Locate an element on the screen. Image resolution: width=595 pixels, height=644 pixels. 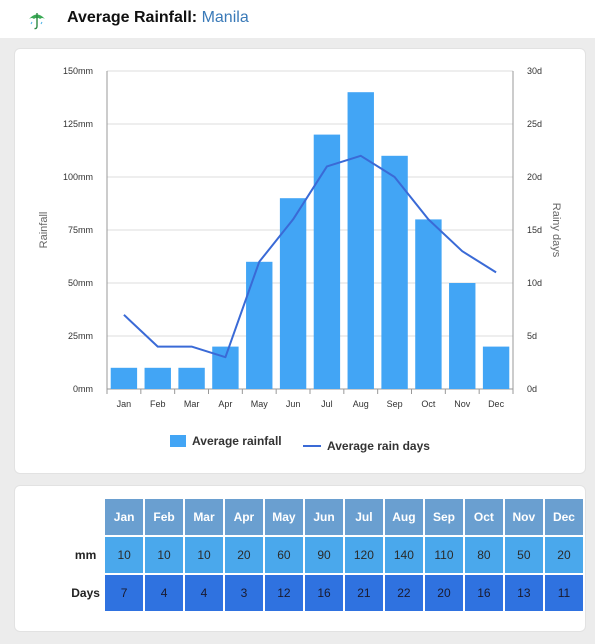
mm-cell: 90 is located at coordinates (324, 555).